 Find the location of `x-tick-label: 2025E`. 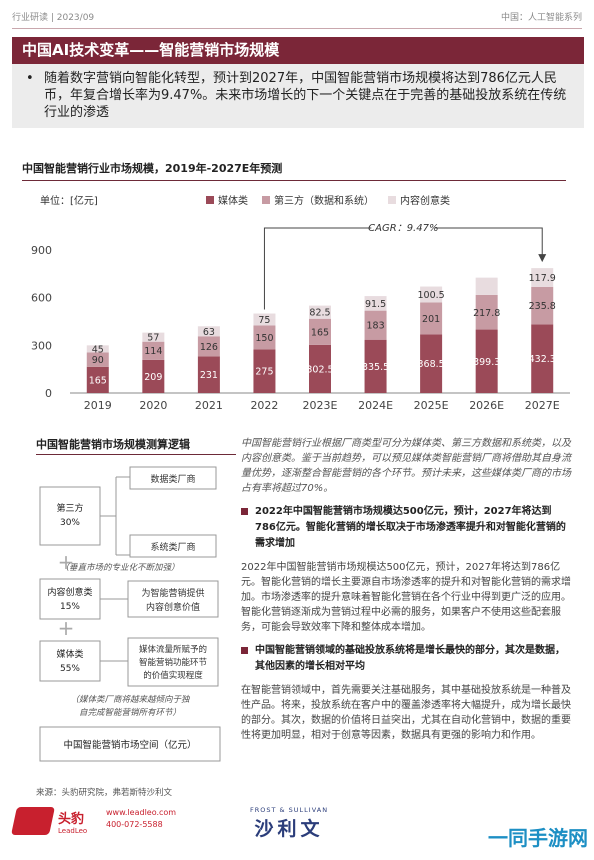

x-tick-label: 2025E is located at coordinates (431, 405).